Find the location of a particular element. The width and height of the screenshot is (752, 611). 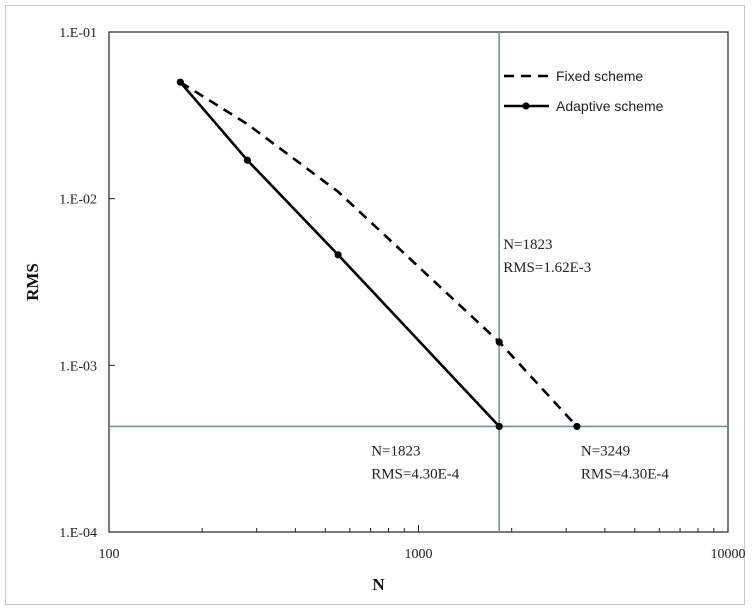

y-tick-label: 1.E-01 is located at coordinates (78, 33).